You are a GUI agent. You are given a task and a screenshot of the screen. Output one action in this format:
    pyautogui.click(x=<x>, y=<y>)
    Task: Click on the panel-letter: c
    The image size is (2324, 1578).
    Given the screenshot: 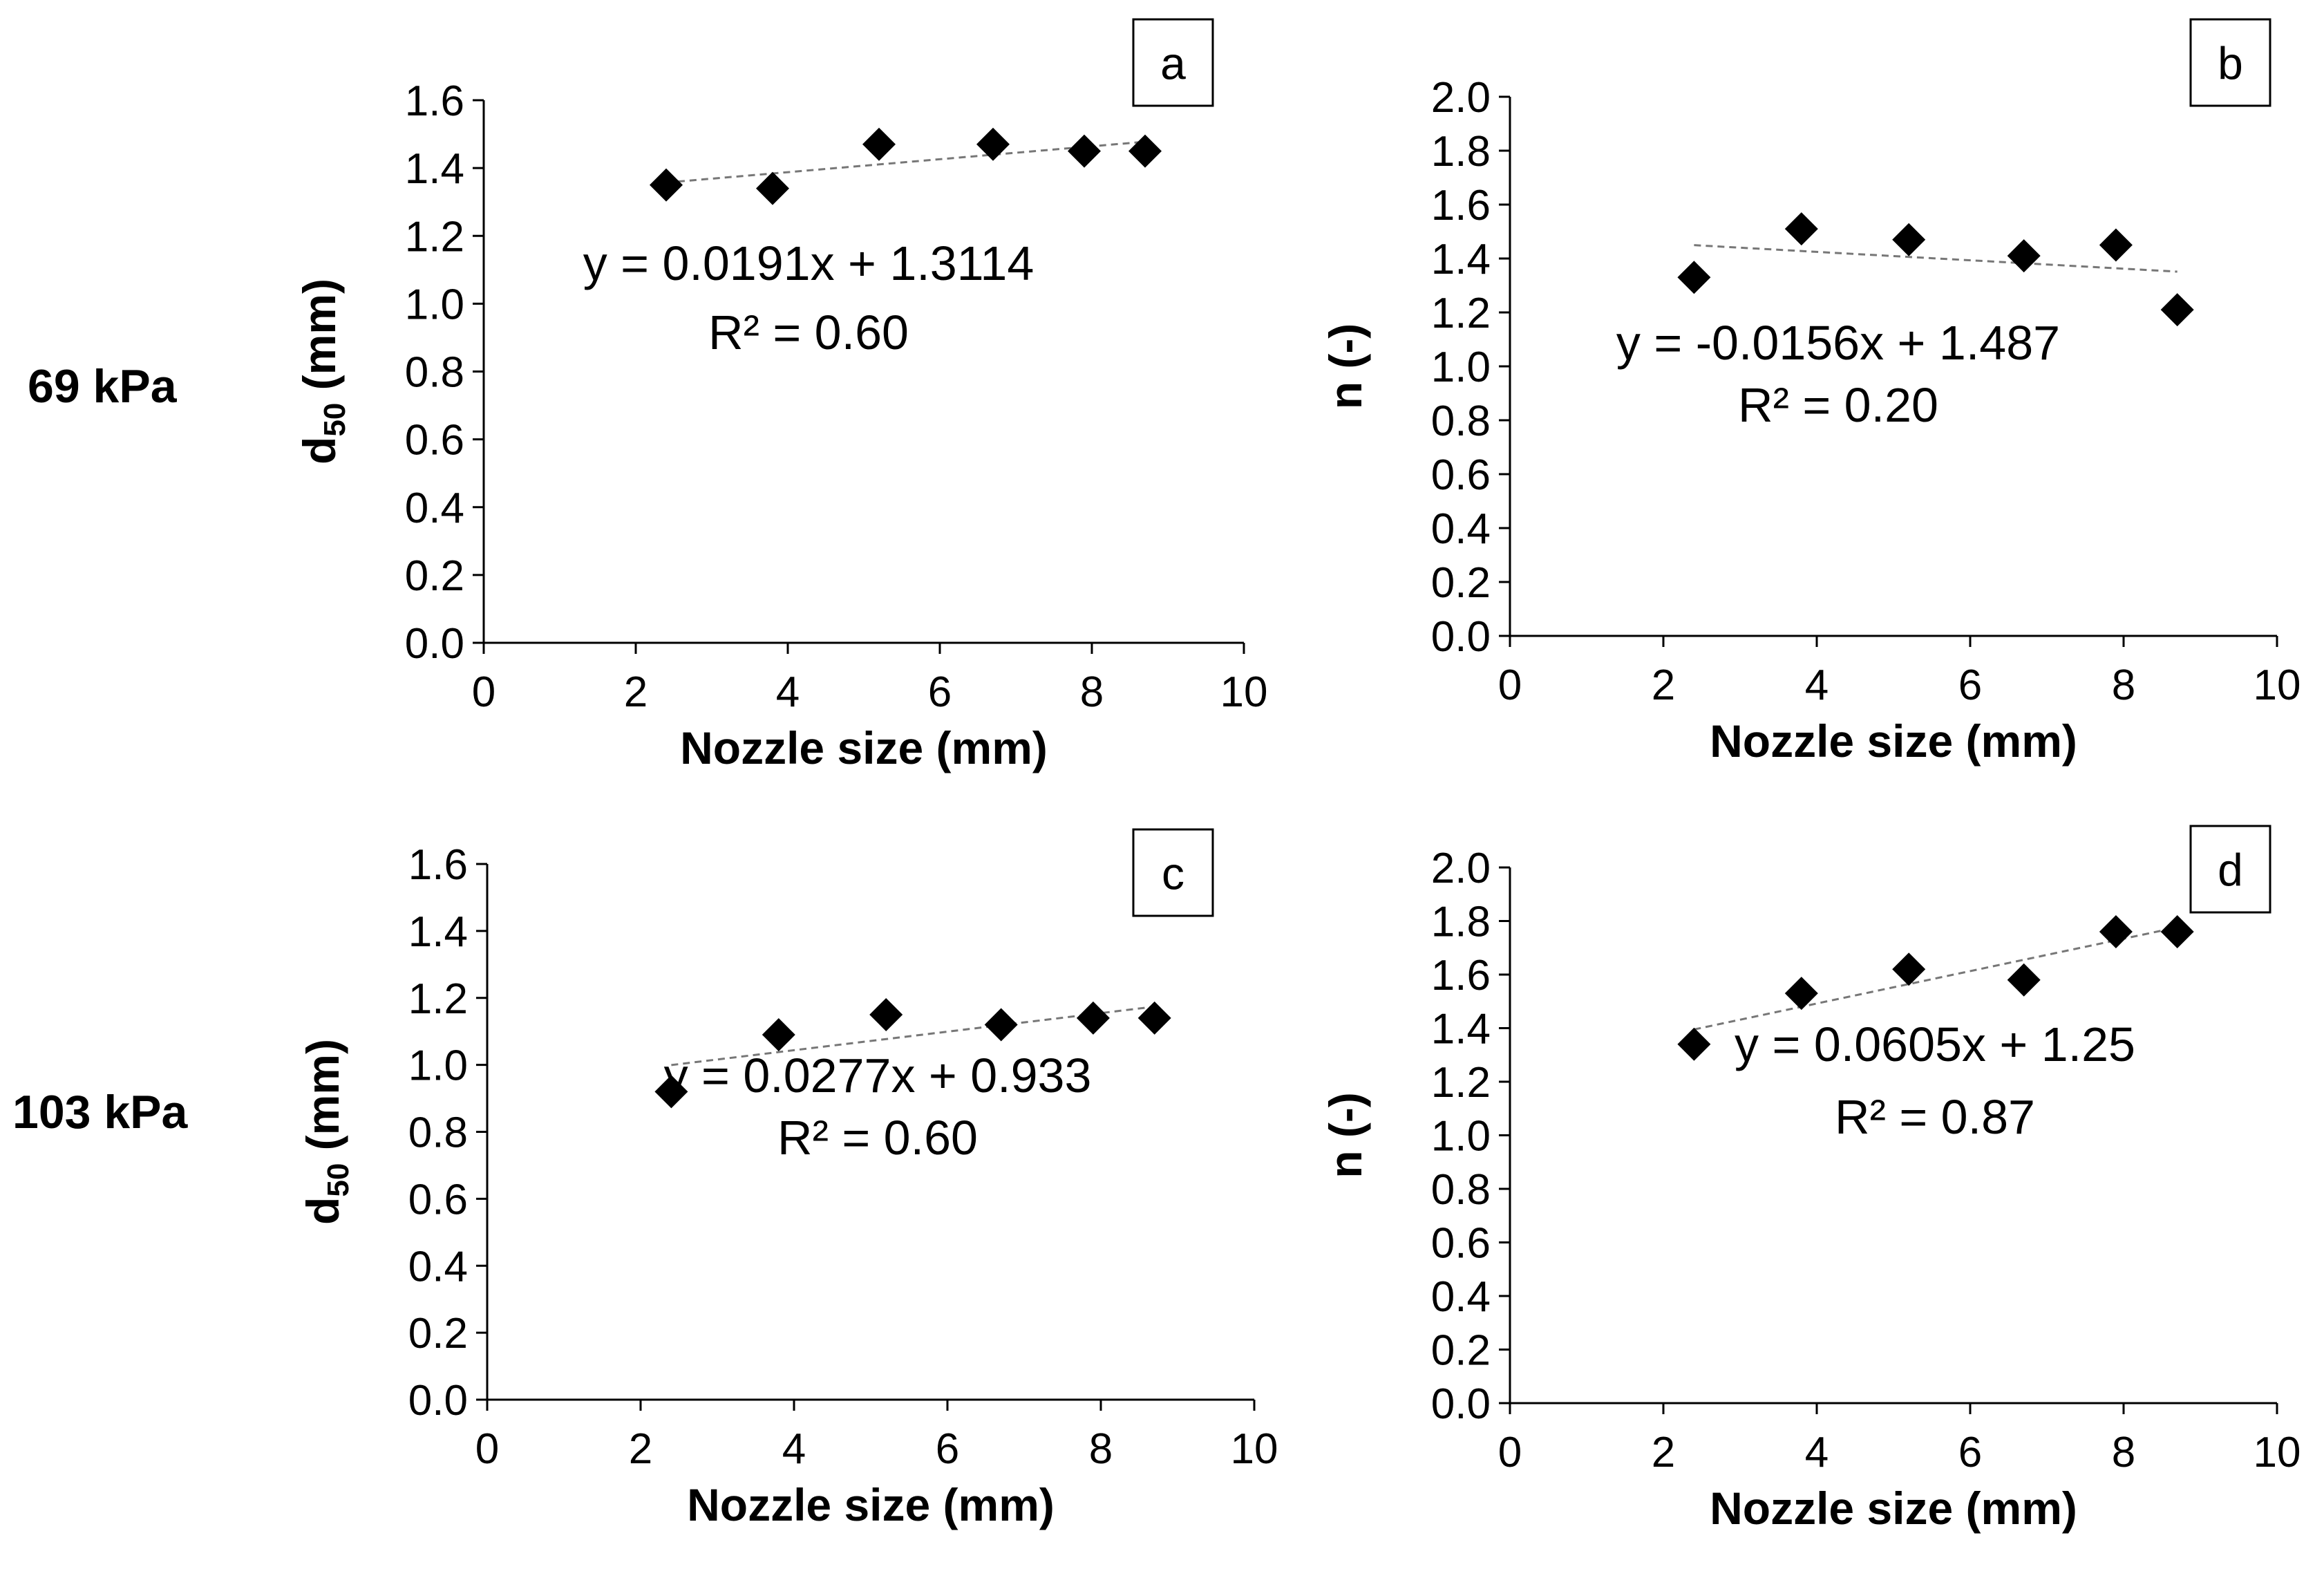 What is the action you would take?
    pyautogui.click(x=1173, y=873)
    